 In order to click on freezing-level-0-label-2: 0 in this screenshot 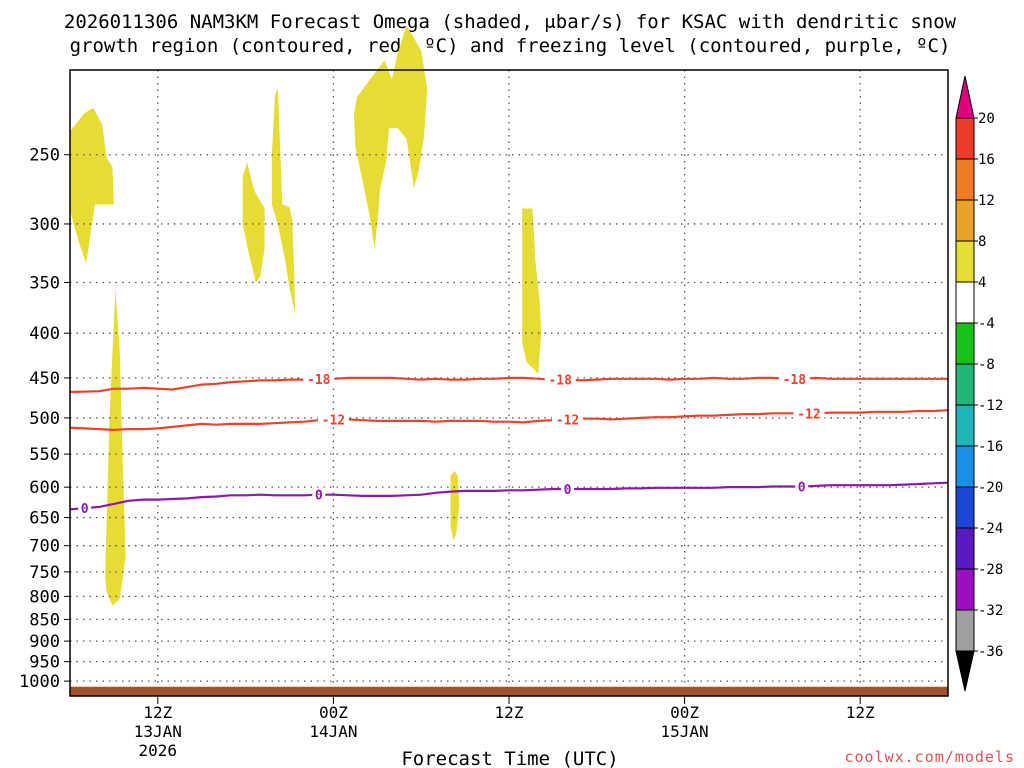, I will do `click(319, 496)`.